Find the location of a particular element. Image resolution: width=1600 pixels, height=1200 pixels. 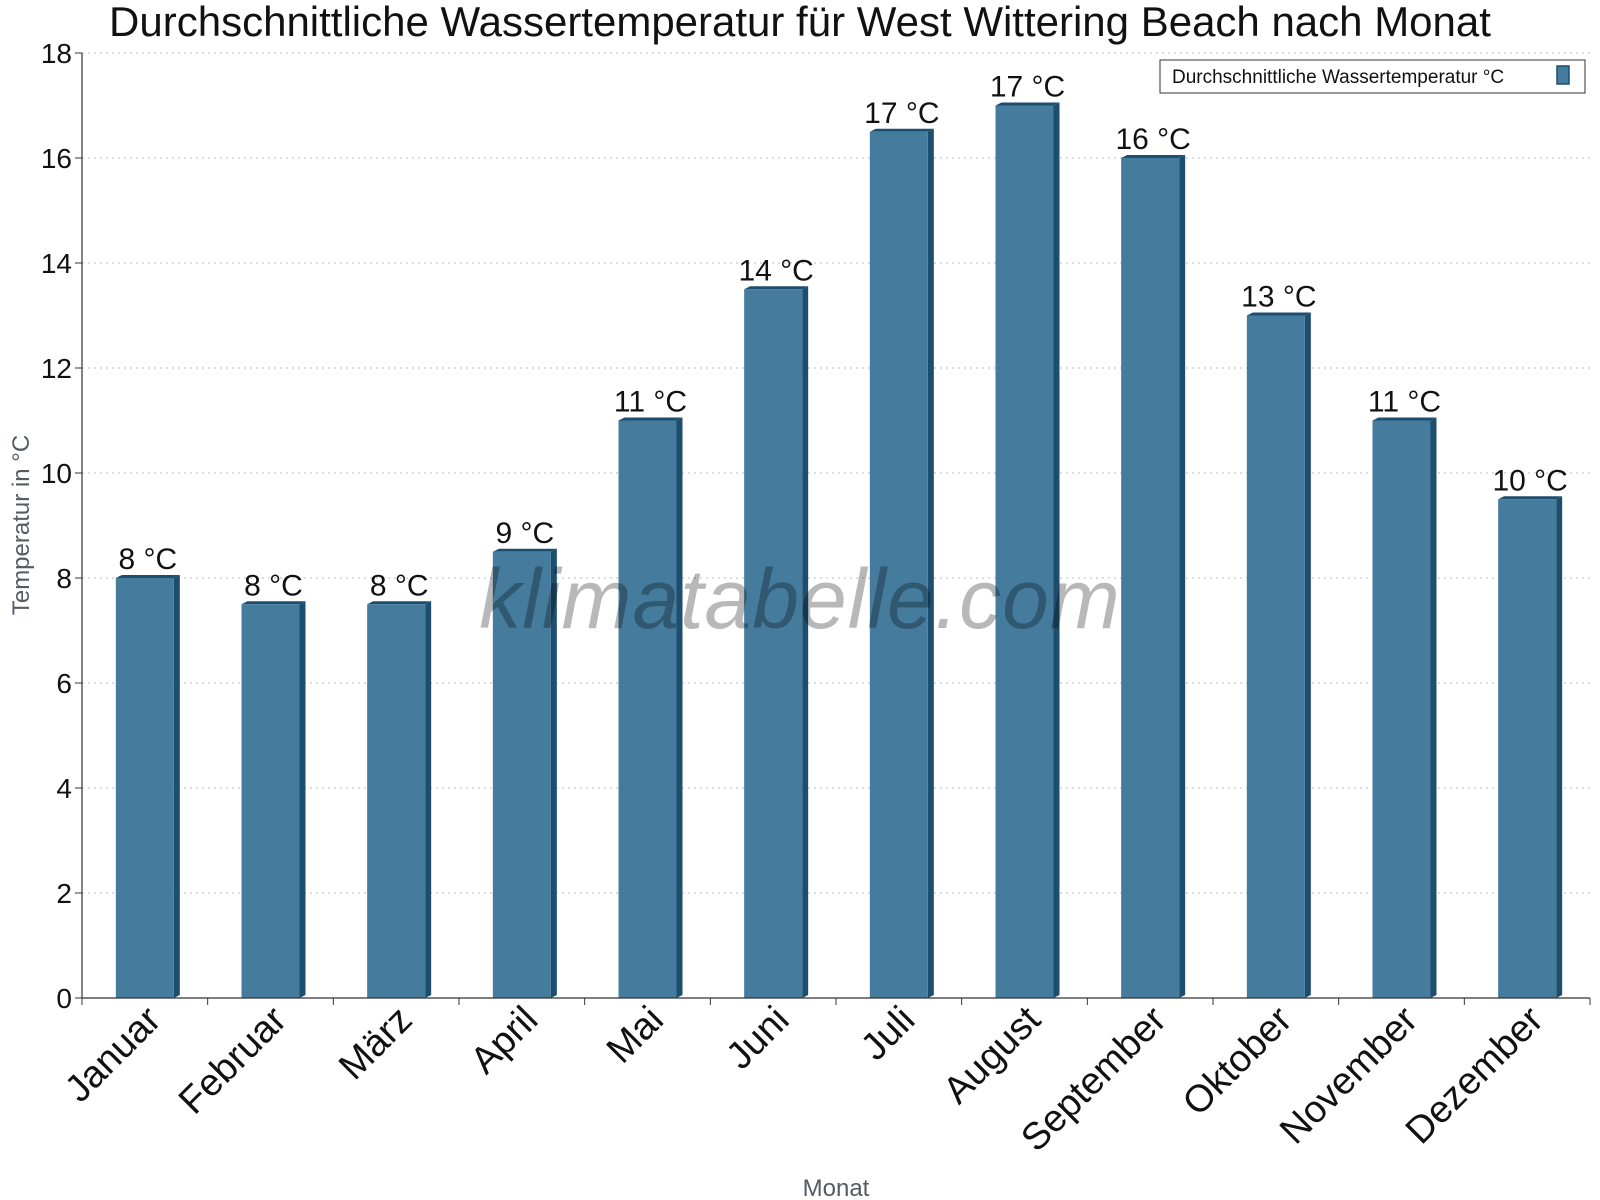

x-tick-label: Januar is located at coordinates (113, 1054).